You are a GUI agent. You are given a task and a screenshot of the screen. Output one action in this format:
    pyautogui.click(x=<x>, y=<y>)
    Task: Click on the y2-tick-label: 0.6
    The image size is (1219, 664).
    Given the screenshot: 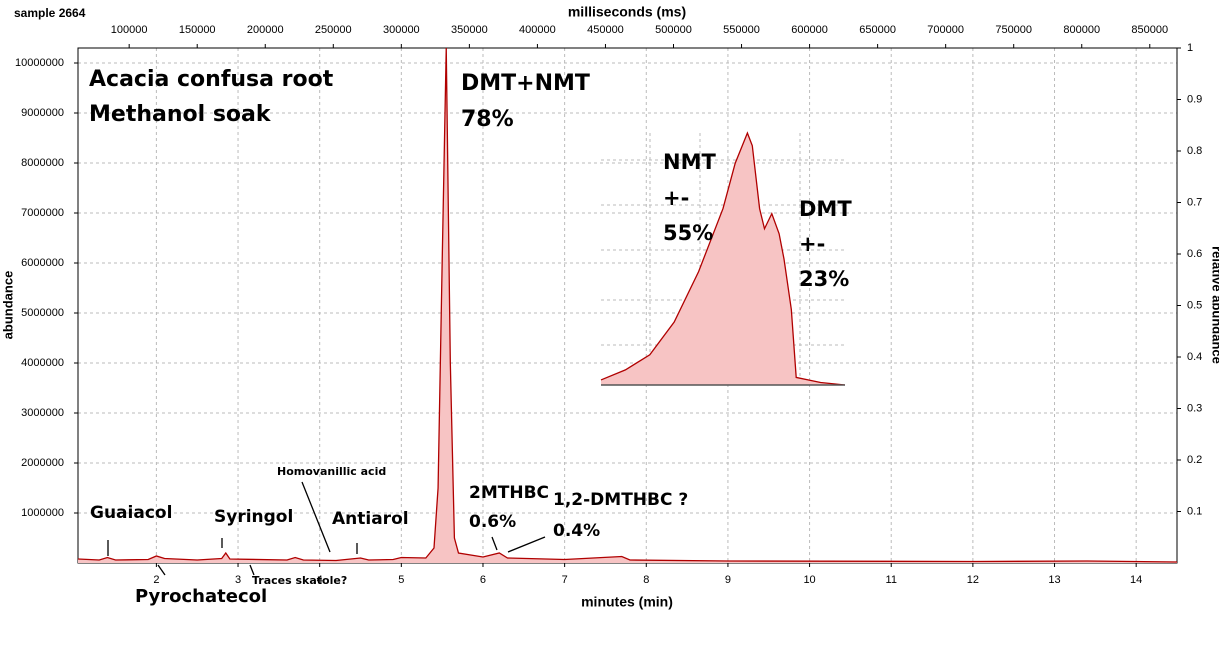 What is the action you would take?
    pyautogui.click(x=1194, y=254)
    